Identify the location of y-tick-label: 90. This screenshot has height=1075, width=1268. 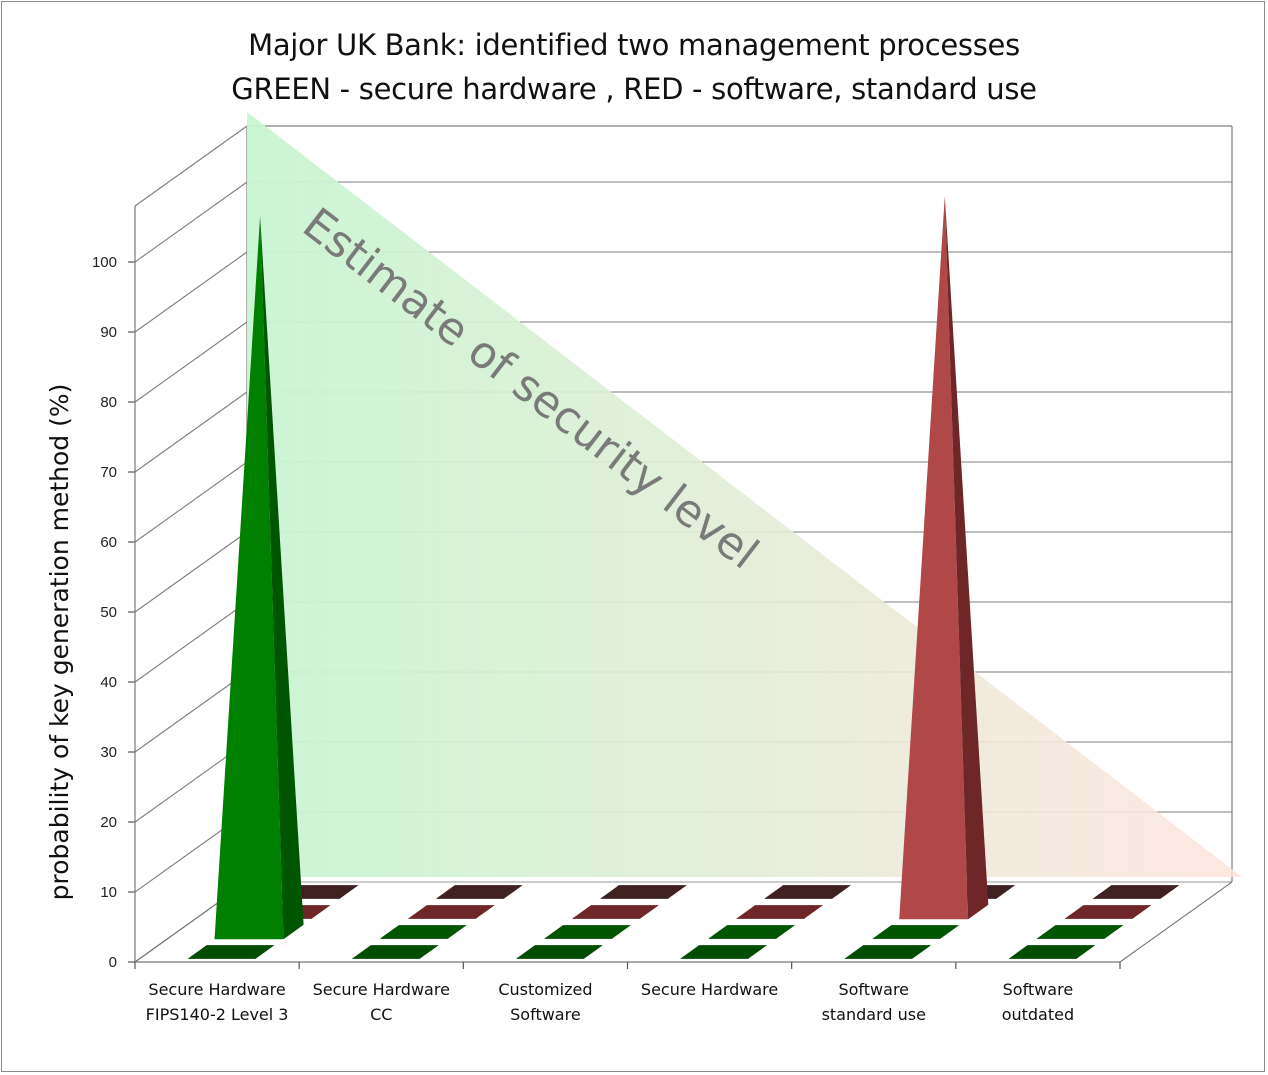
(108, 332).